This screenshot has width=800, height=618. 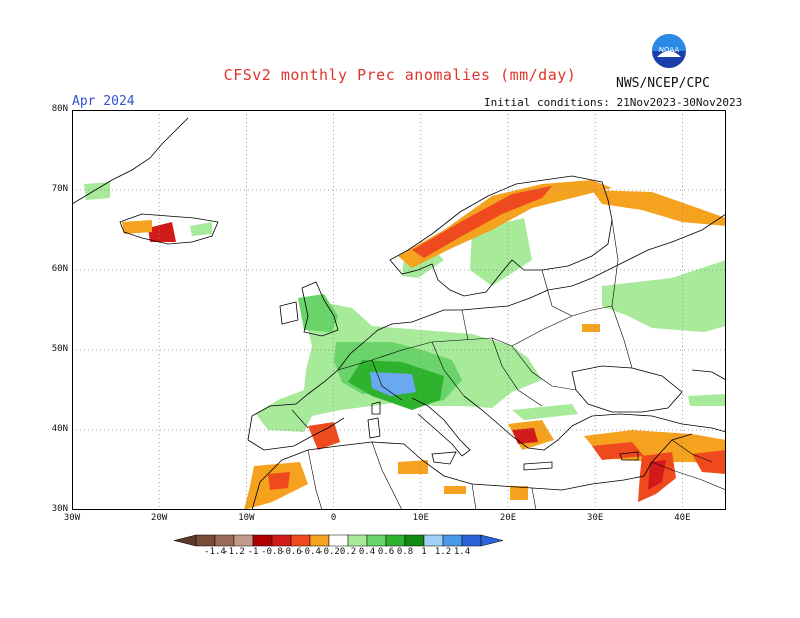 I want to click on lon-tick-label: 10E, so click(x=420, y=518).